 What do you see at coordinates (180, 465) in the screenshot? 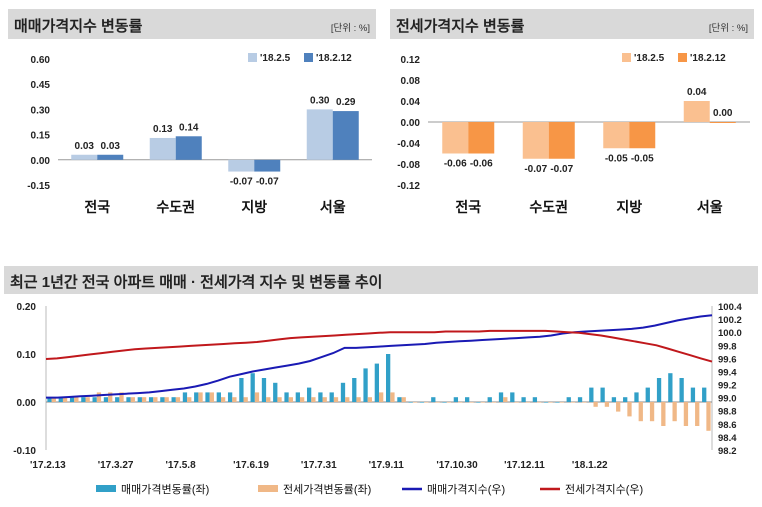
I see `trend-xtick: '17.5.8` at bounding box center [180, 465].